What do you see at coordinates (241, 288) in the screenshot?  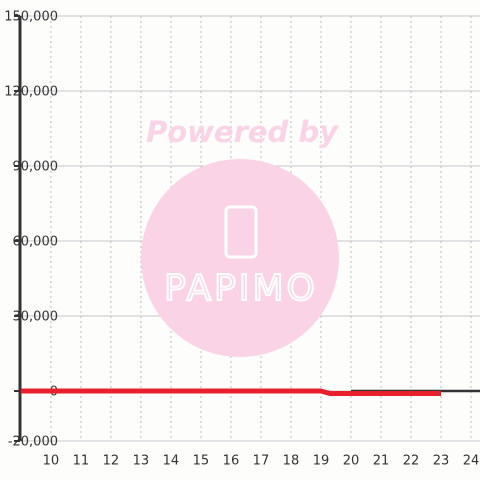 I see `watermark-brand: PAPIMO` at bounding box center [241, 288].